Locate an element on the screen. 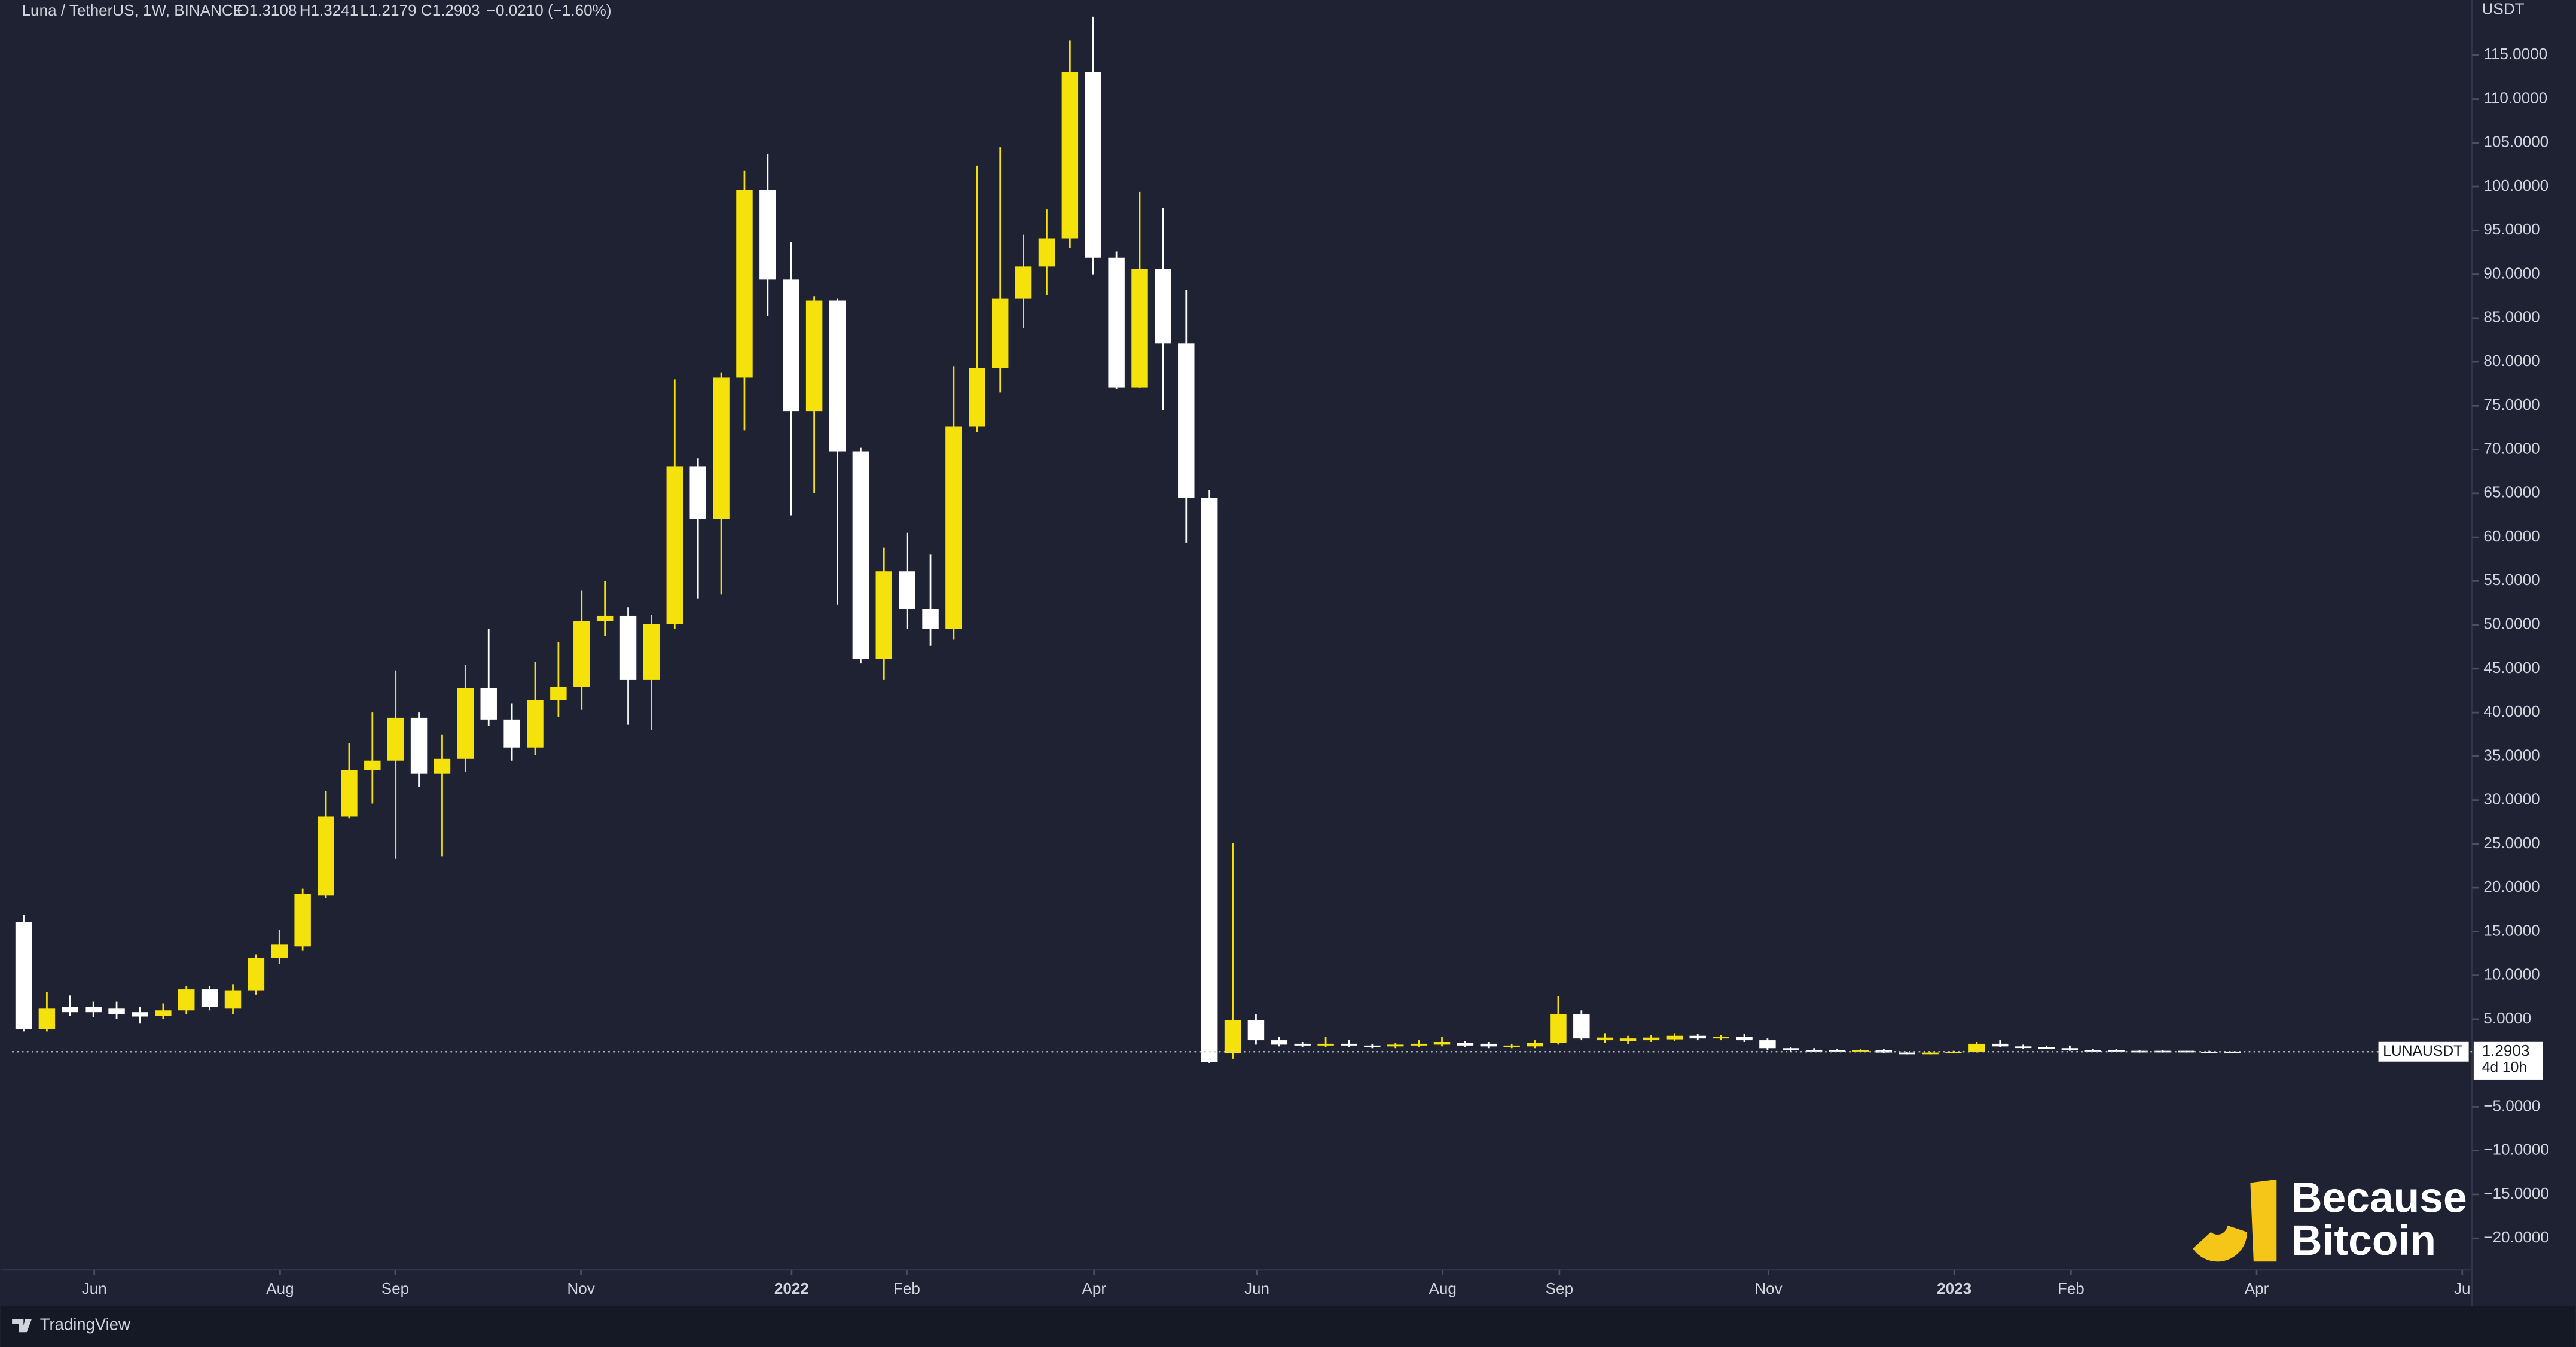 Image resolution: width=2576 pixels, height=1347 pixels. ohlc-open: O1.3108 is located at coordinates (267, 10).